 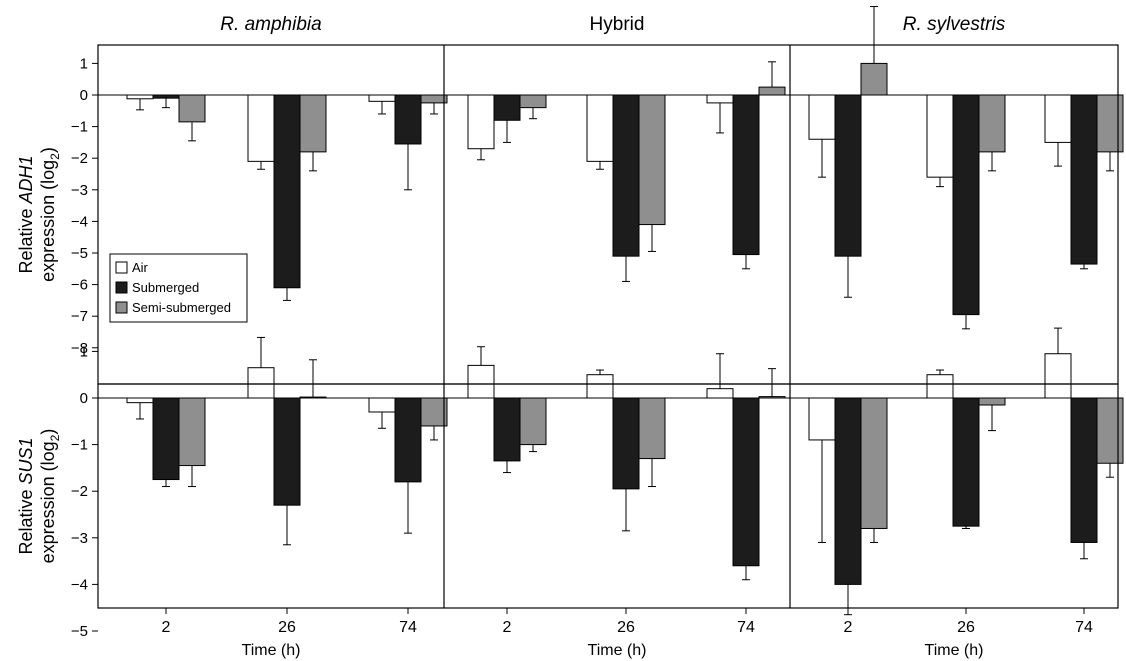 What do you see at coordinates (26, 460) in the screenshot?
I see `y-label-gene: SUS1` at bounding box center [26, 460].